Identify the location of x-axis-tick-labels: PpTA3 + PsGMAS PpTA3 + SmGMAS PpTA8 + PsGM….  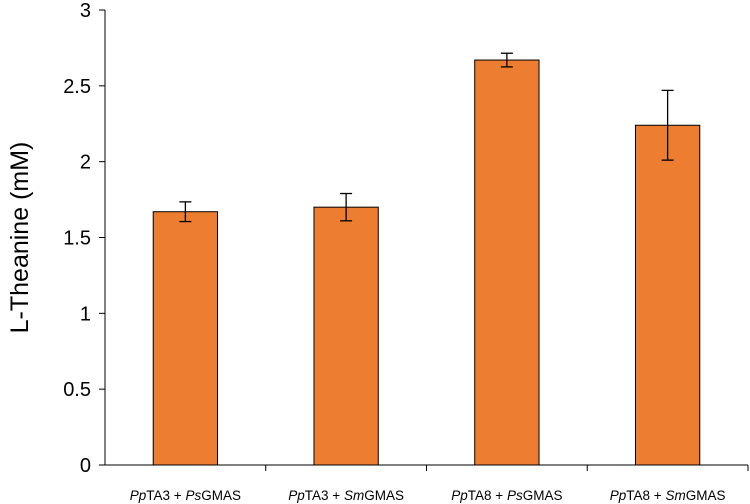
(439, 484).